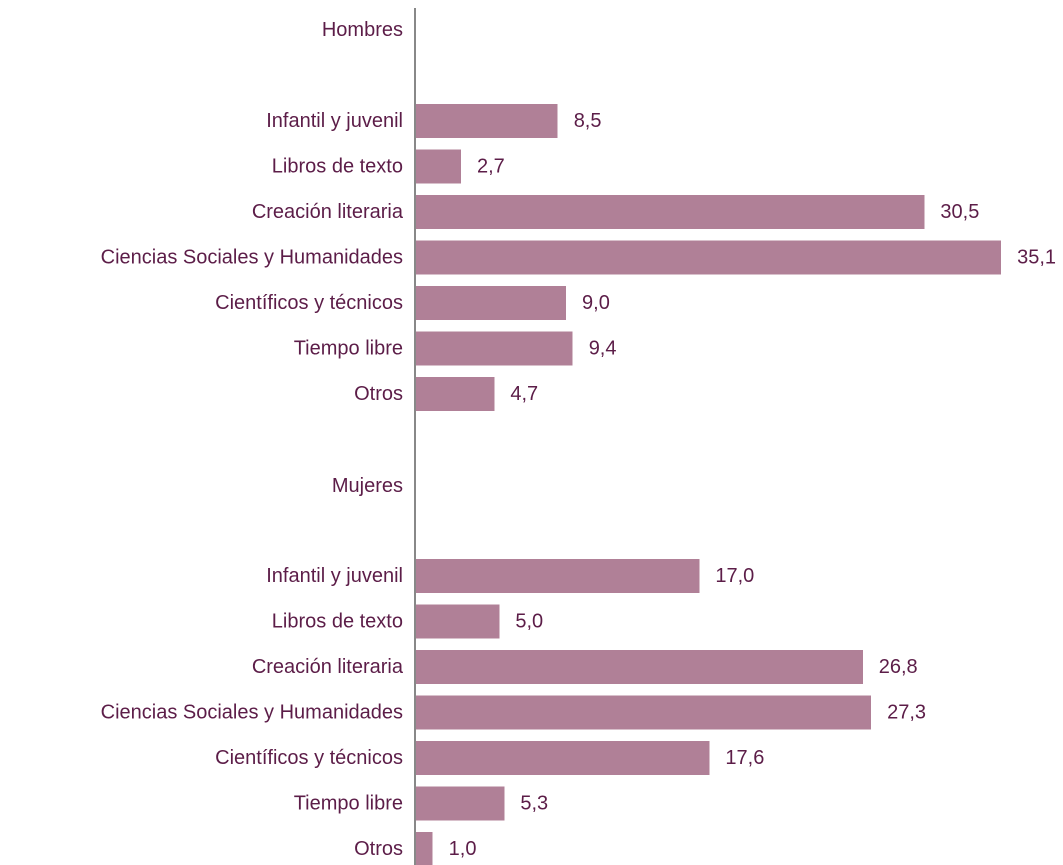  Describe the element at coordinates (362, 30) in the screenshot. I see `group-label-hombres: Hombres` at that location.